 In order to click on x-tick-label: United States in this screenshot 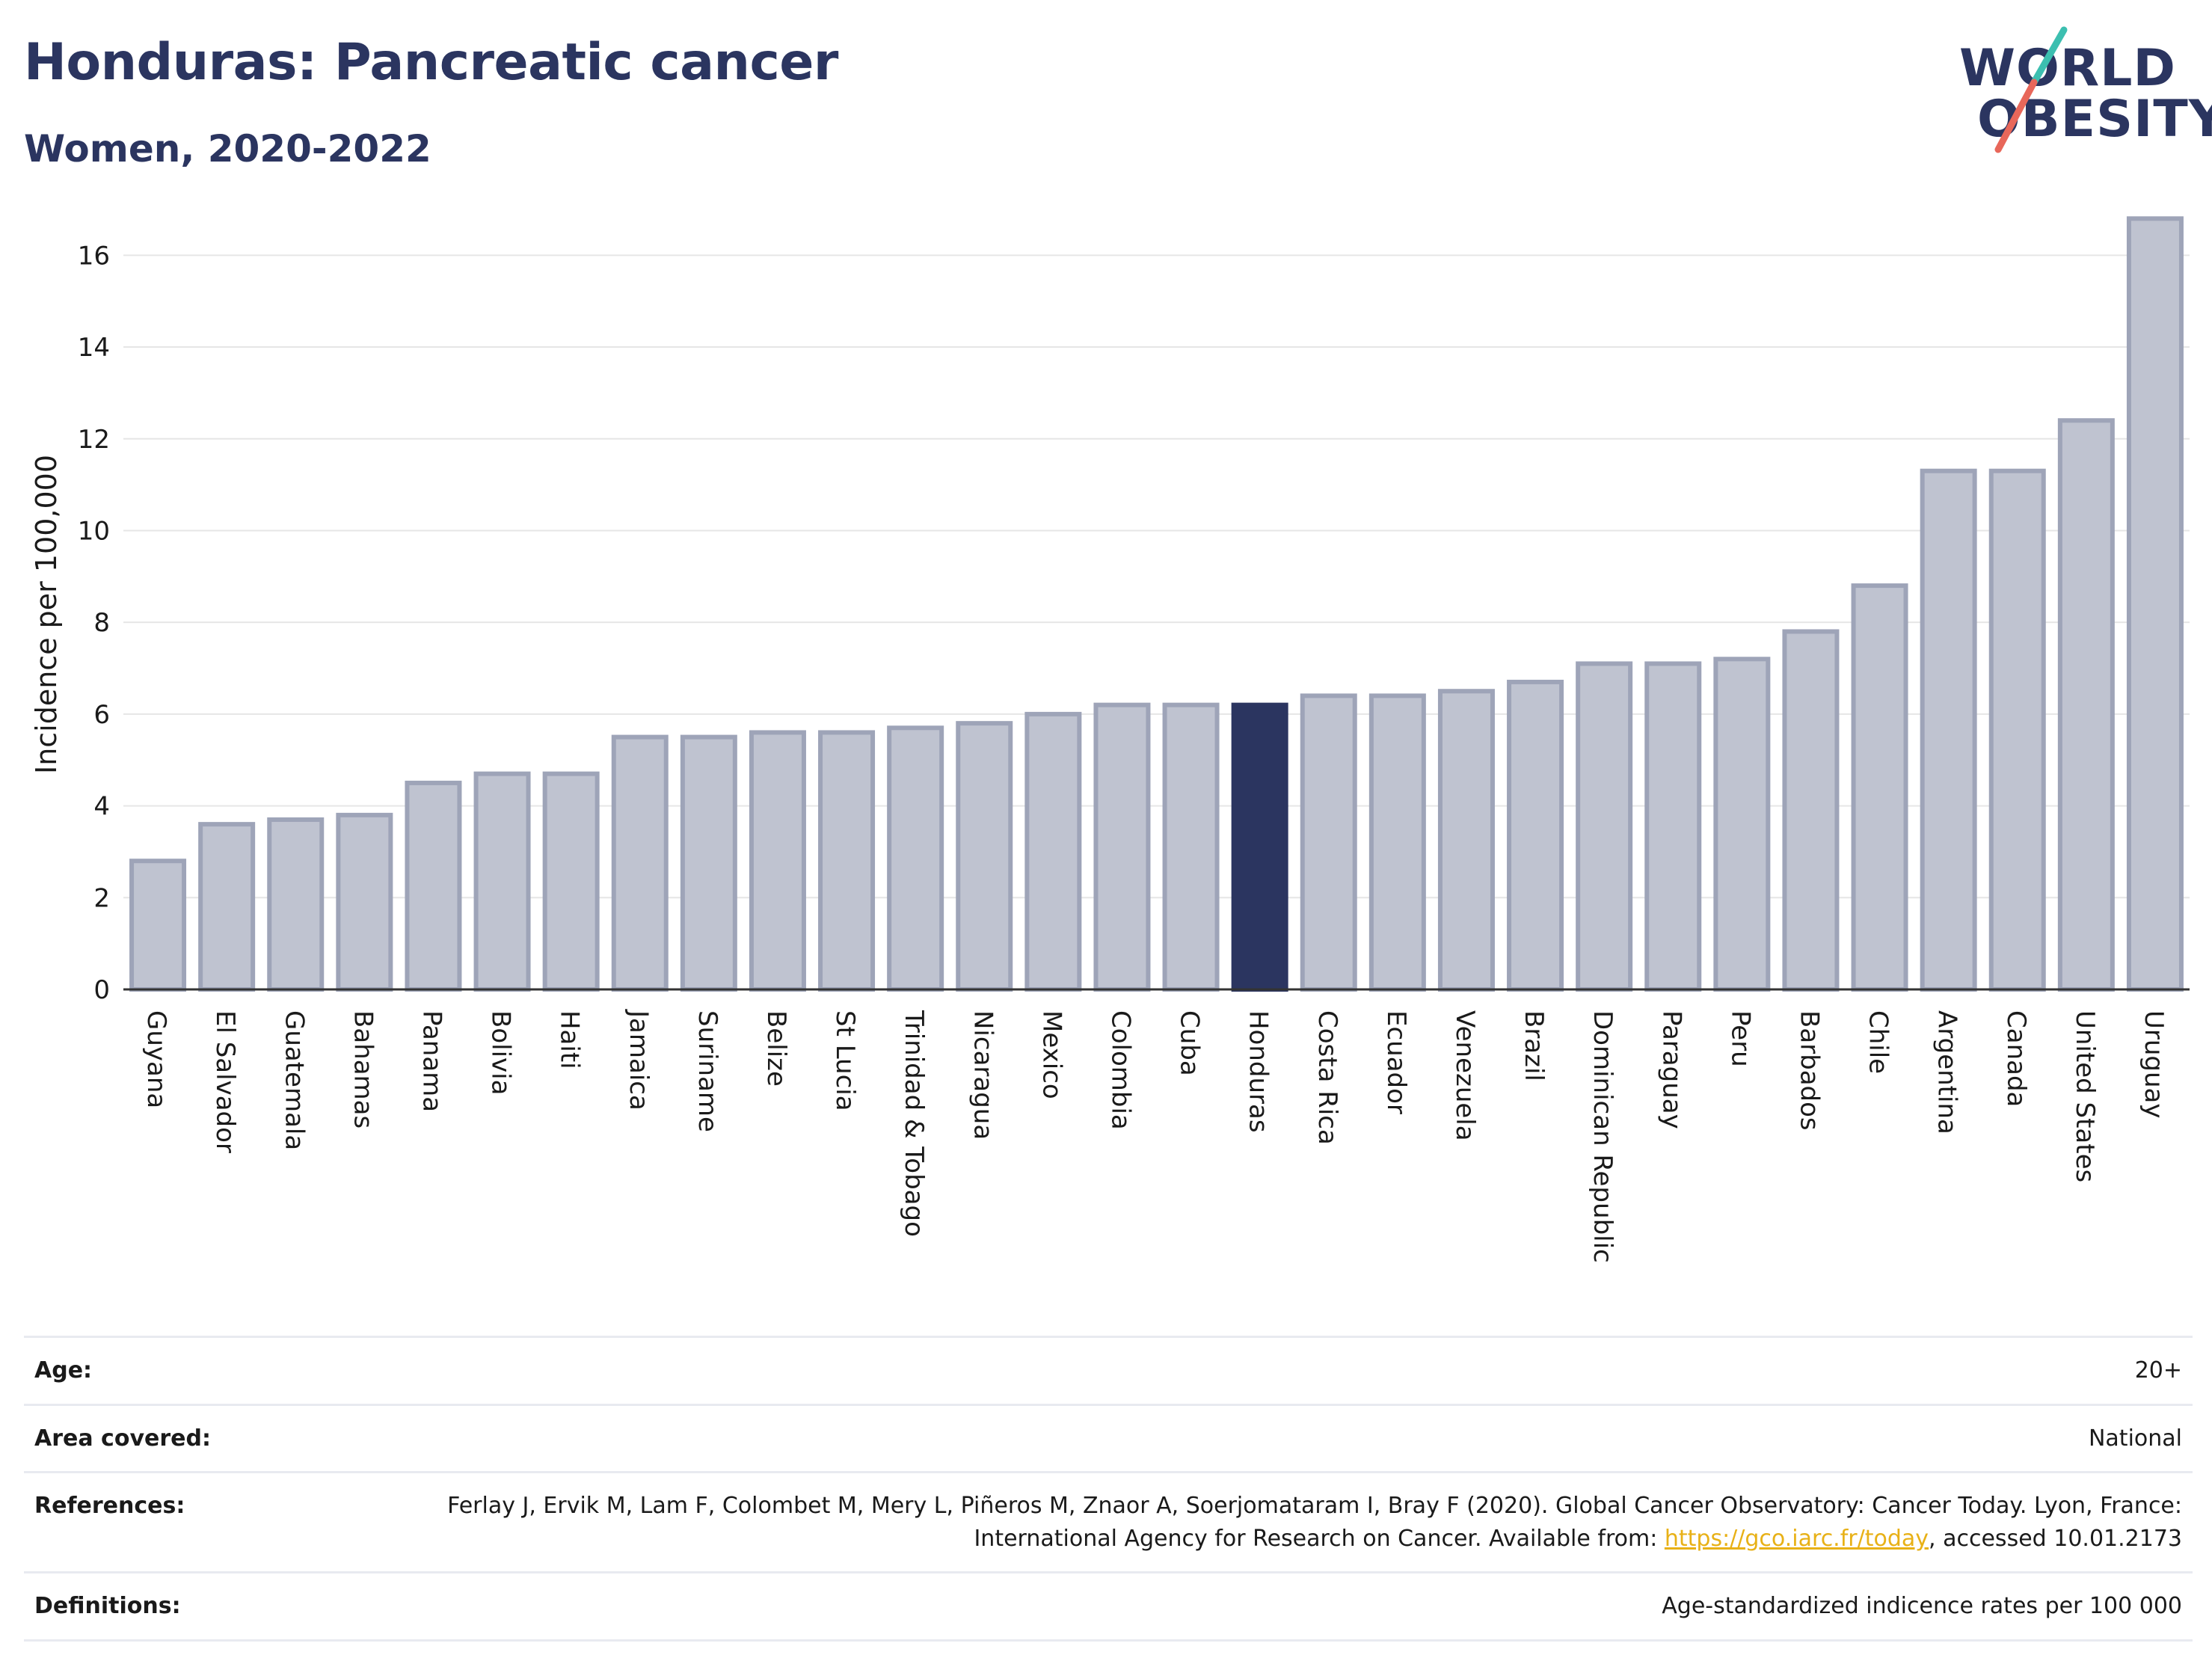, I will do `click(2085, 1096)`.